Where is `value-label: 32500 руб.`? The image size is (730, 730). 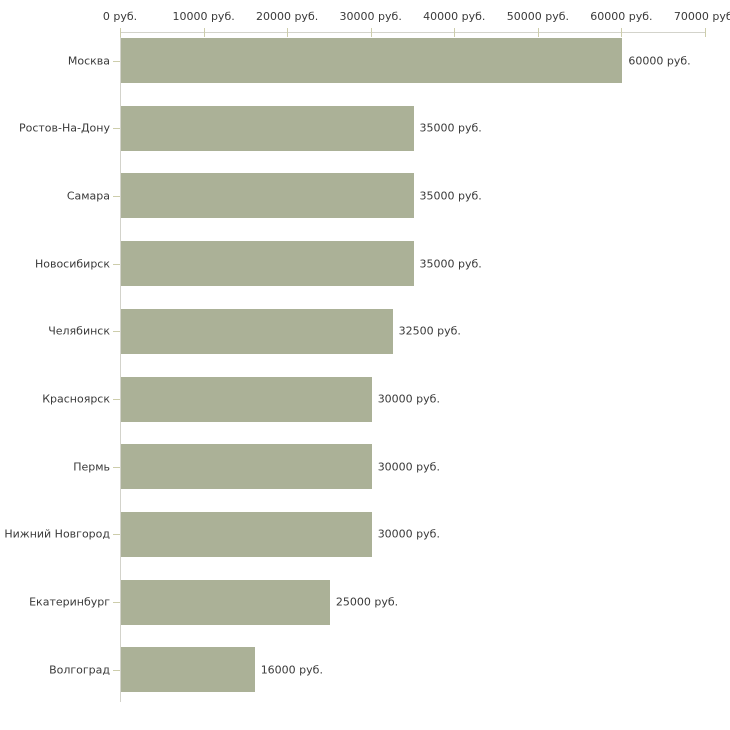
value-label: 32500 руб. is located at coordinates (429, 331).